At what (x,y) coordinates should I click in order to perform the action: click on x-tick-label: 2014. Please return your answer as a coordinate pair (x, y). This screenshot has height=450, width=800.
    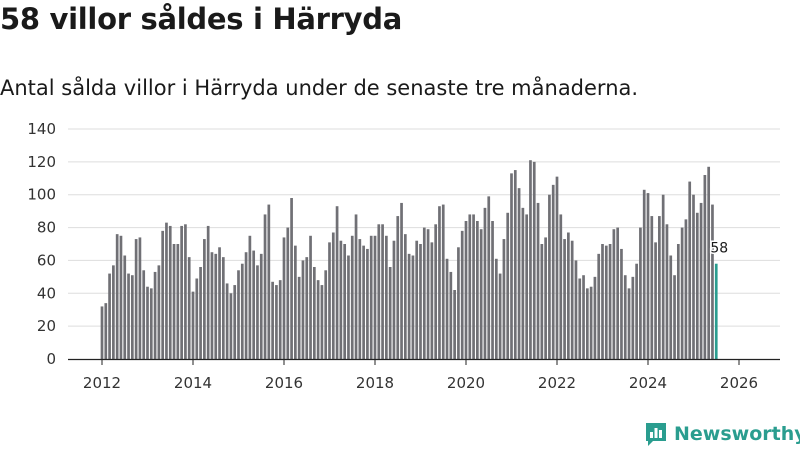
    Looking at the image, I should click on (193, 383).